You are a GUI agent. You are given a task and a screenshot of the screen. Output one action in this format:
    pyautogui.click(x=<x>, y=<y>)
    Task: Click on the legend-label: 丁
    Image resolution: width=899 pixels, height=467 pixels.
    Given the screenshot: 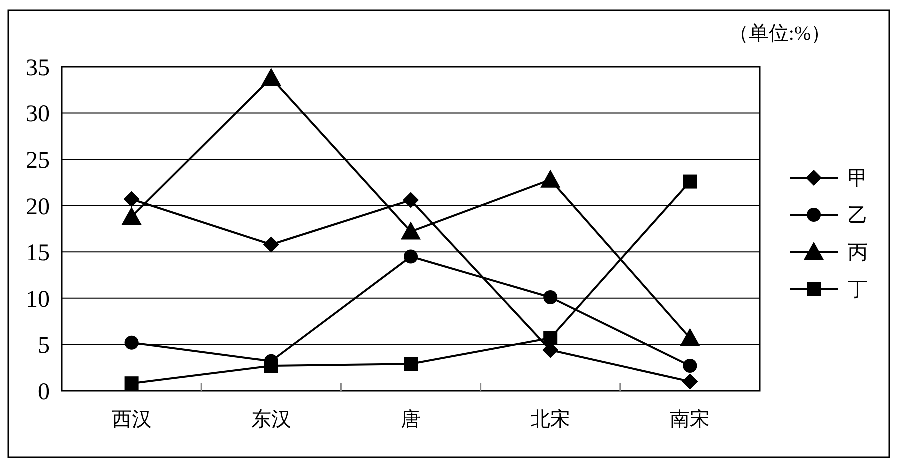 What is the action you would take?
    pyautogui.click(x=858, y=290)
    